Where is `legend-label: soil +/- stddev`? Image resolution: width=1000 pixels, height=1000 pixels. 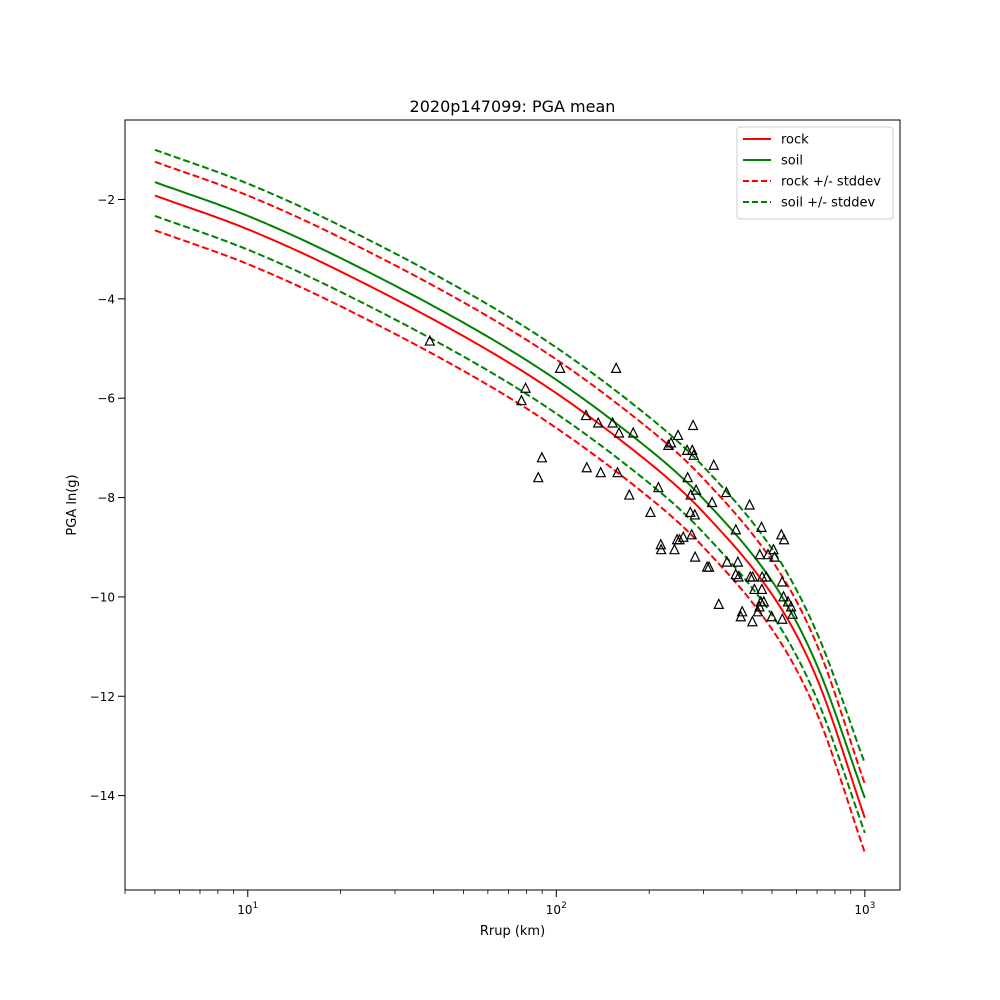
legend-label: soil +/- stddev is located at coordinates (828, 203).